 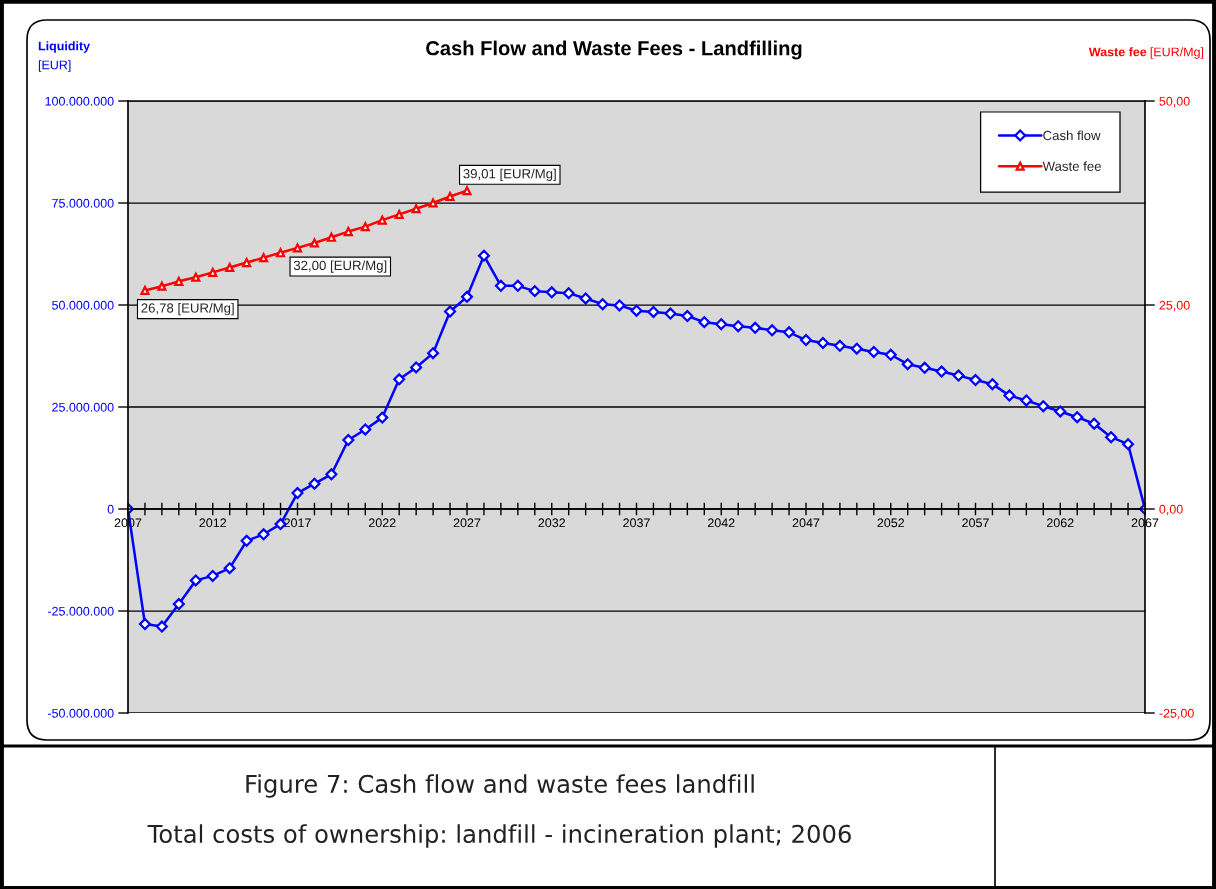 What do you see at coordinates (467, 523) in the screenshot?
I see `x-tick-label: 2027` at bounding box center [467, 523].